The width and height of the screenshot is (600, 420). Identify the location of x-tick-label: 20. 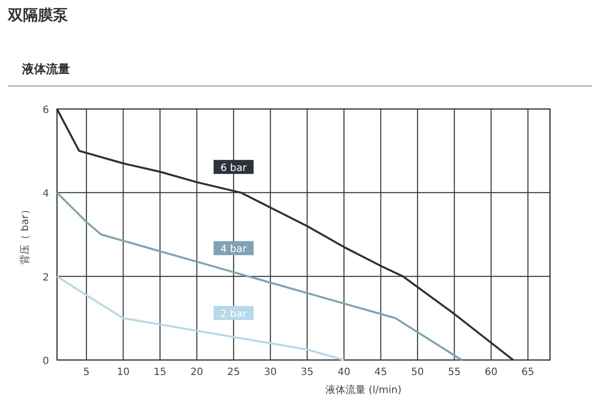
(197, 372).